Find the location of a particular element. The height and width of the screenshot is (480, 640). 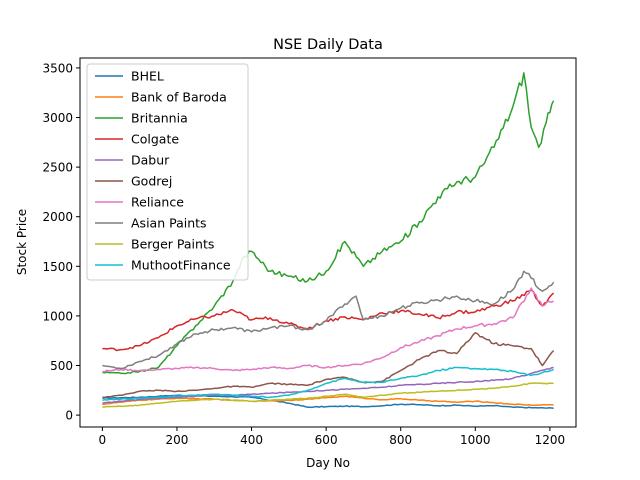

series-line-dabur is located at coordinates (328, 385).